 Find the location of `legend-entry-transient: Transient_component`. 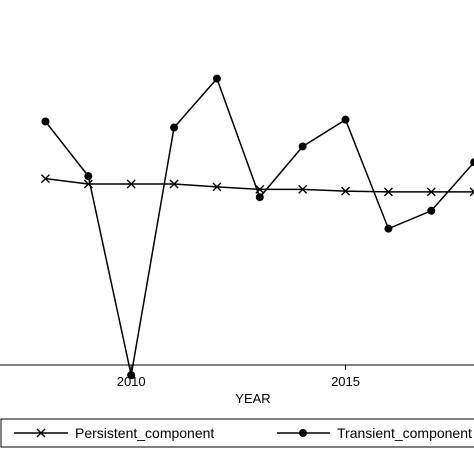

legend-entry-transient: Transient_component is located at coordinates (374, 433).